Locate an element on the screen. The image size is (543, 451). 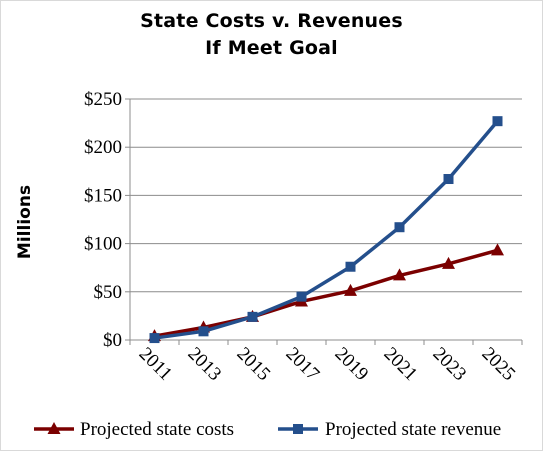
x-tick-label: 2019 is located at coordinates (352, 364).